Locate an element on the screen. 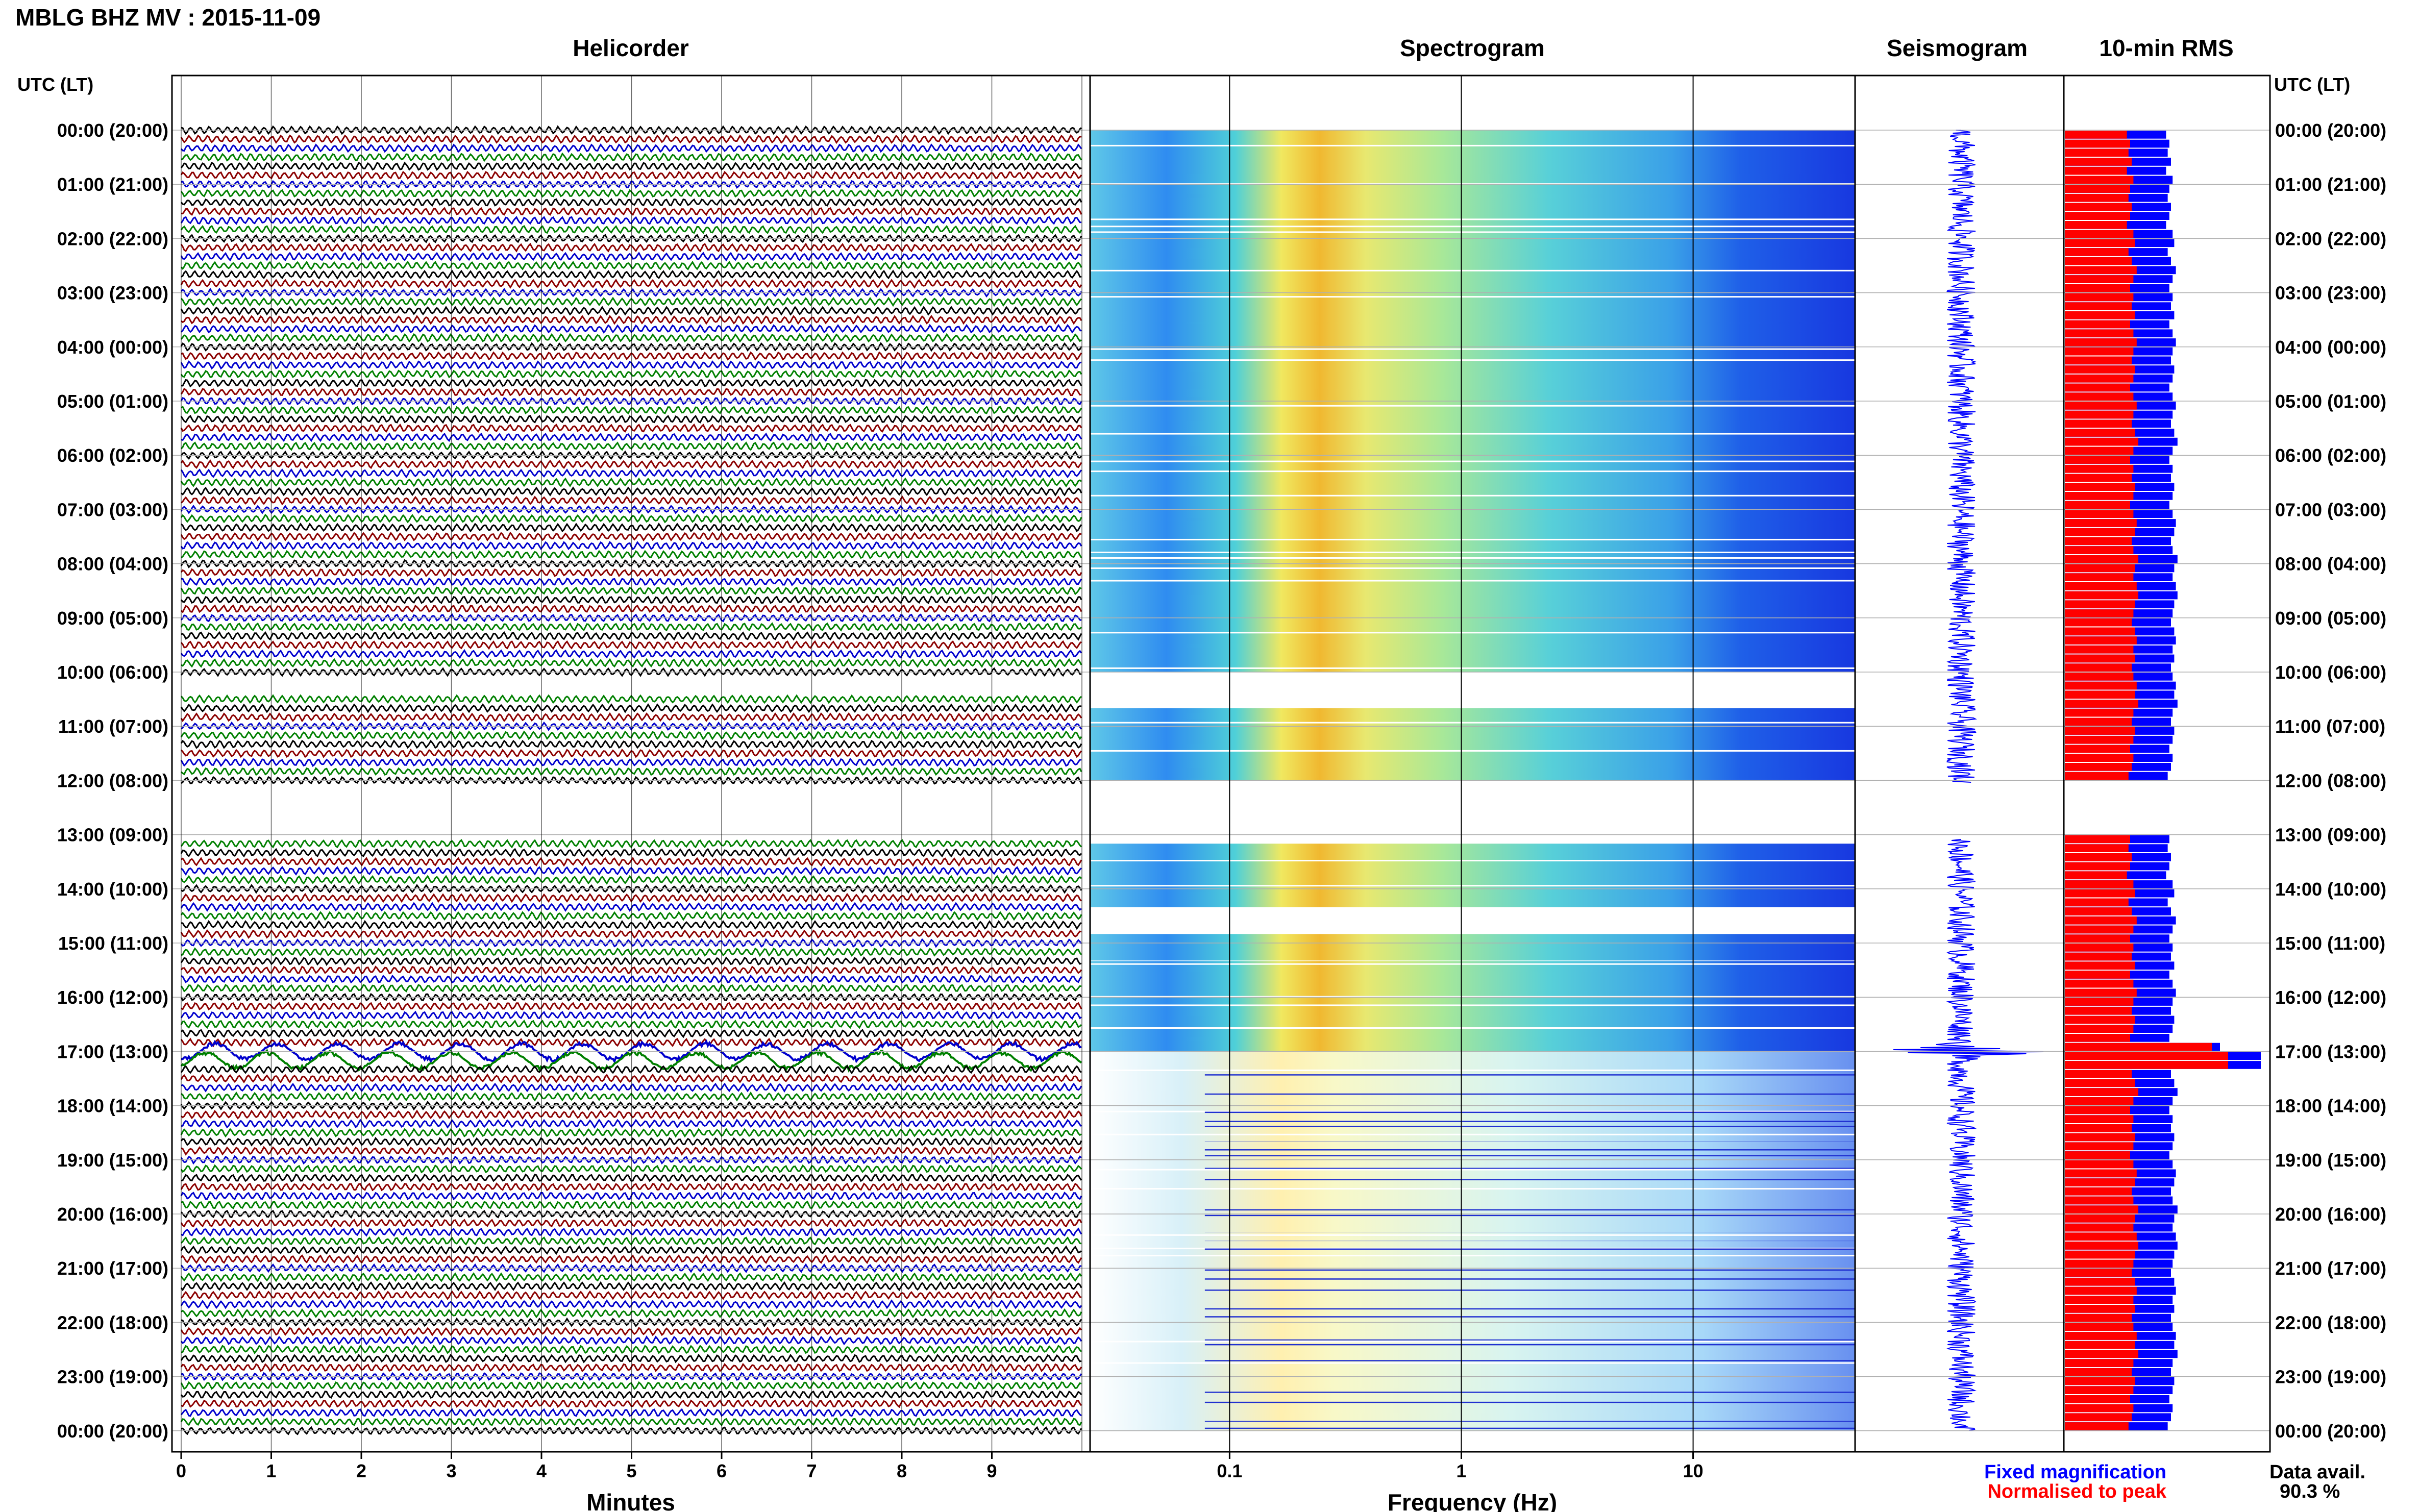 The image size is (2419, 1512). time-label-right: 23:00 (19:00) is located at coordinates (2330, 1377).